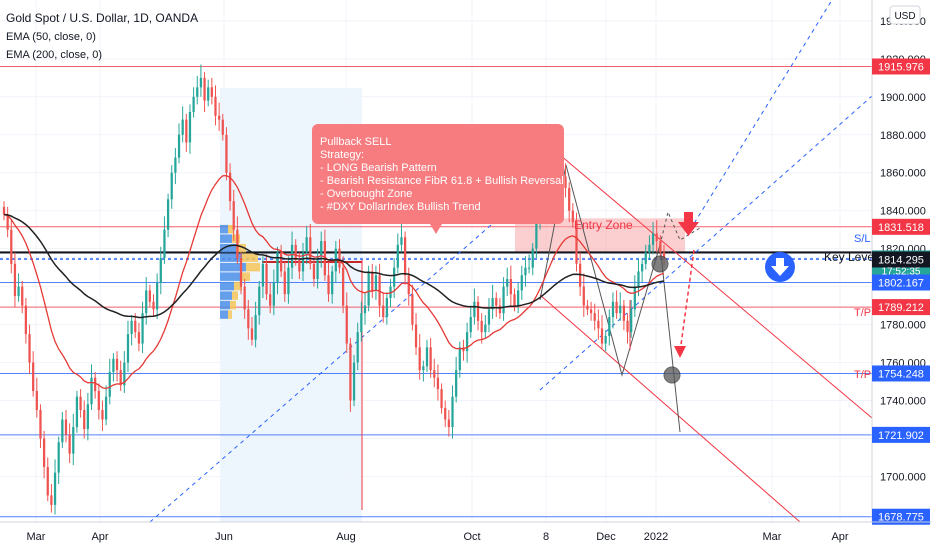  I want to click on indicator-ema200: EMA (200, close, 0), so click(54, 55).